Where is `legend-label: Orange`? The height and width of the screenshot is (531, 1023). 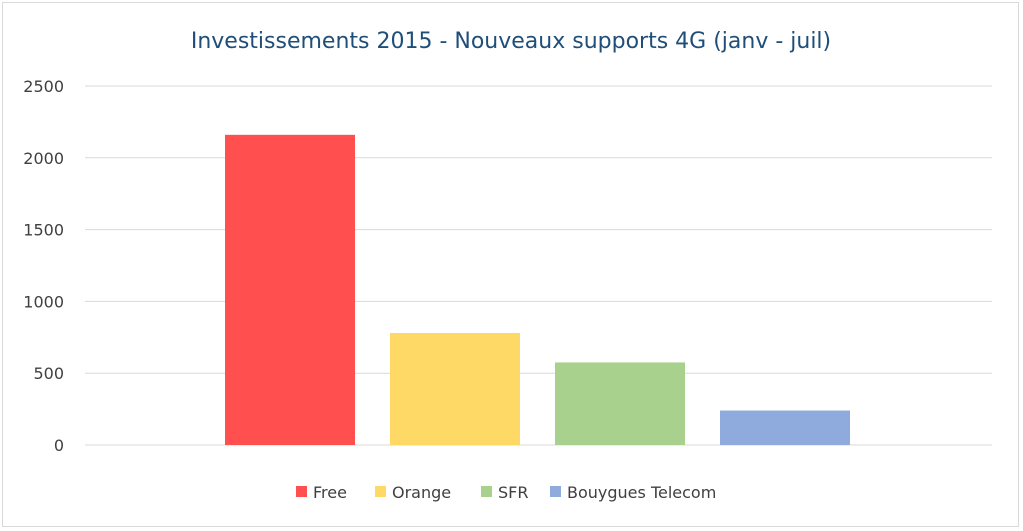
legend-label: Orange is located at coordinates (421, 492).